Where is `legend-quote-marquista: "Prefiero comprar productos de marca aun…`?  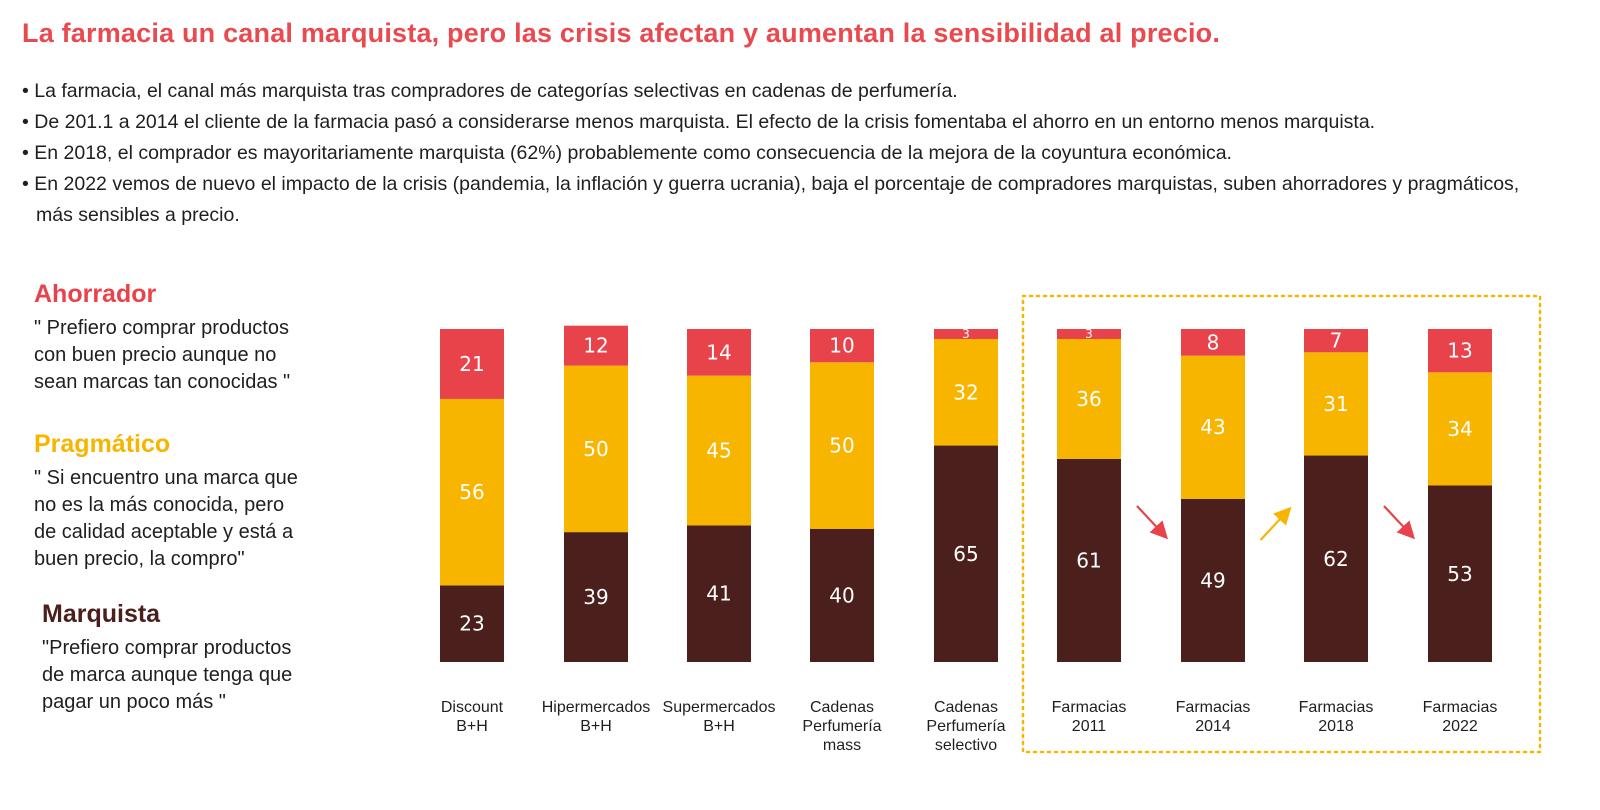 legend-quote-marquista: "Prefiero comprar productos de marca aun… is located at coordinates (167, 675).